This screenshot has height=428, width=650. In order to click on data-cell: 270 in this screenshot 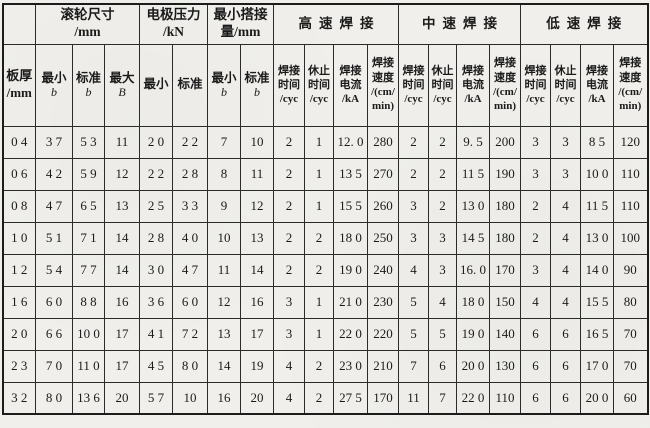, I will do `click(383, 174)`.